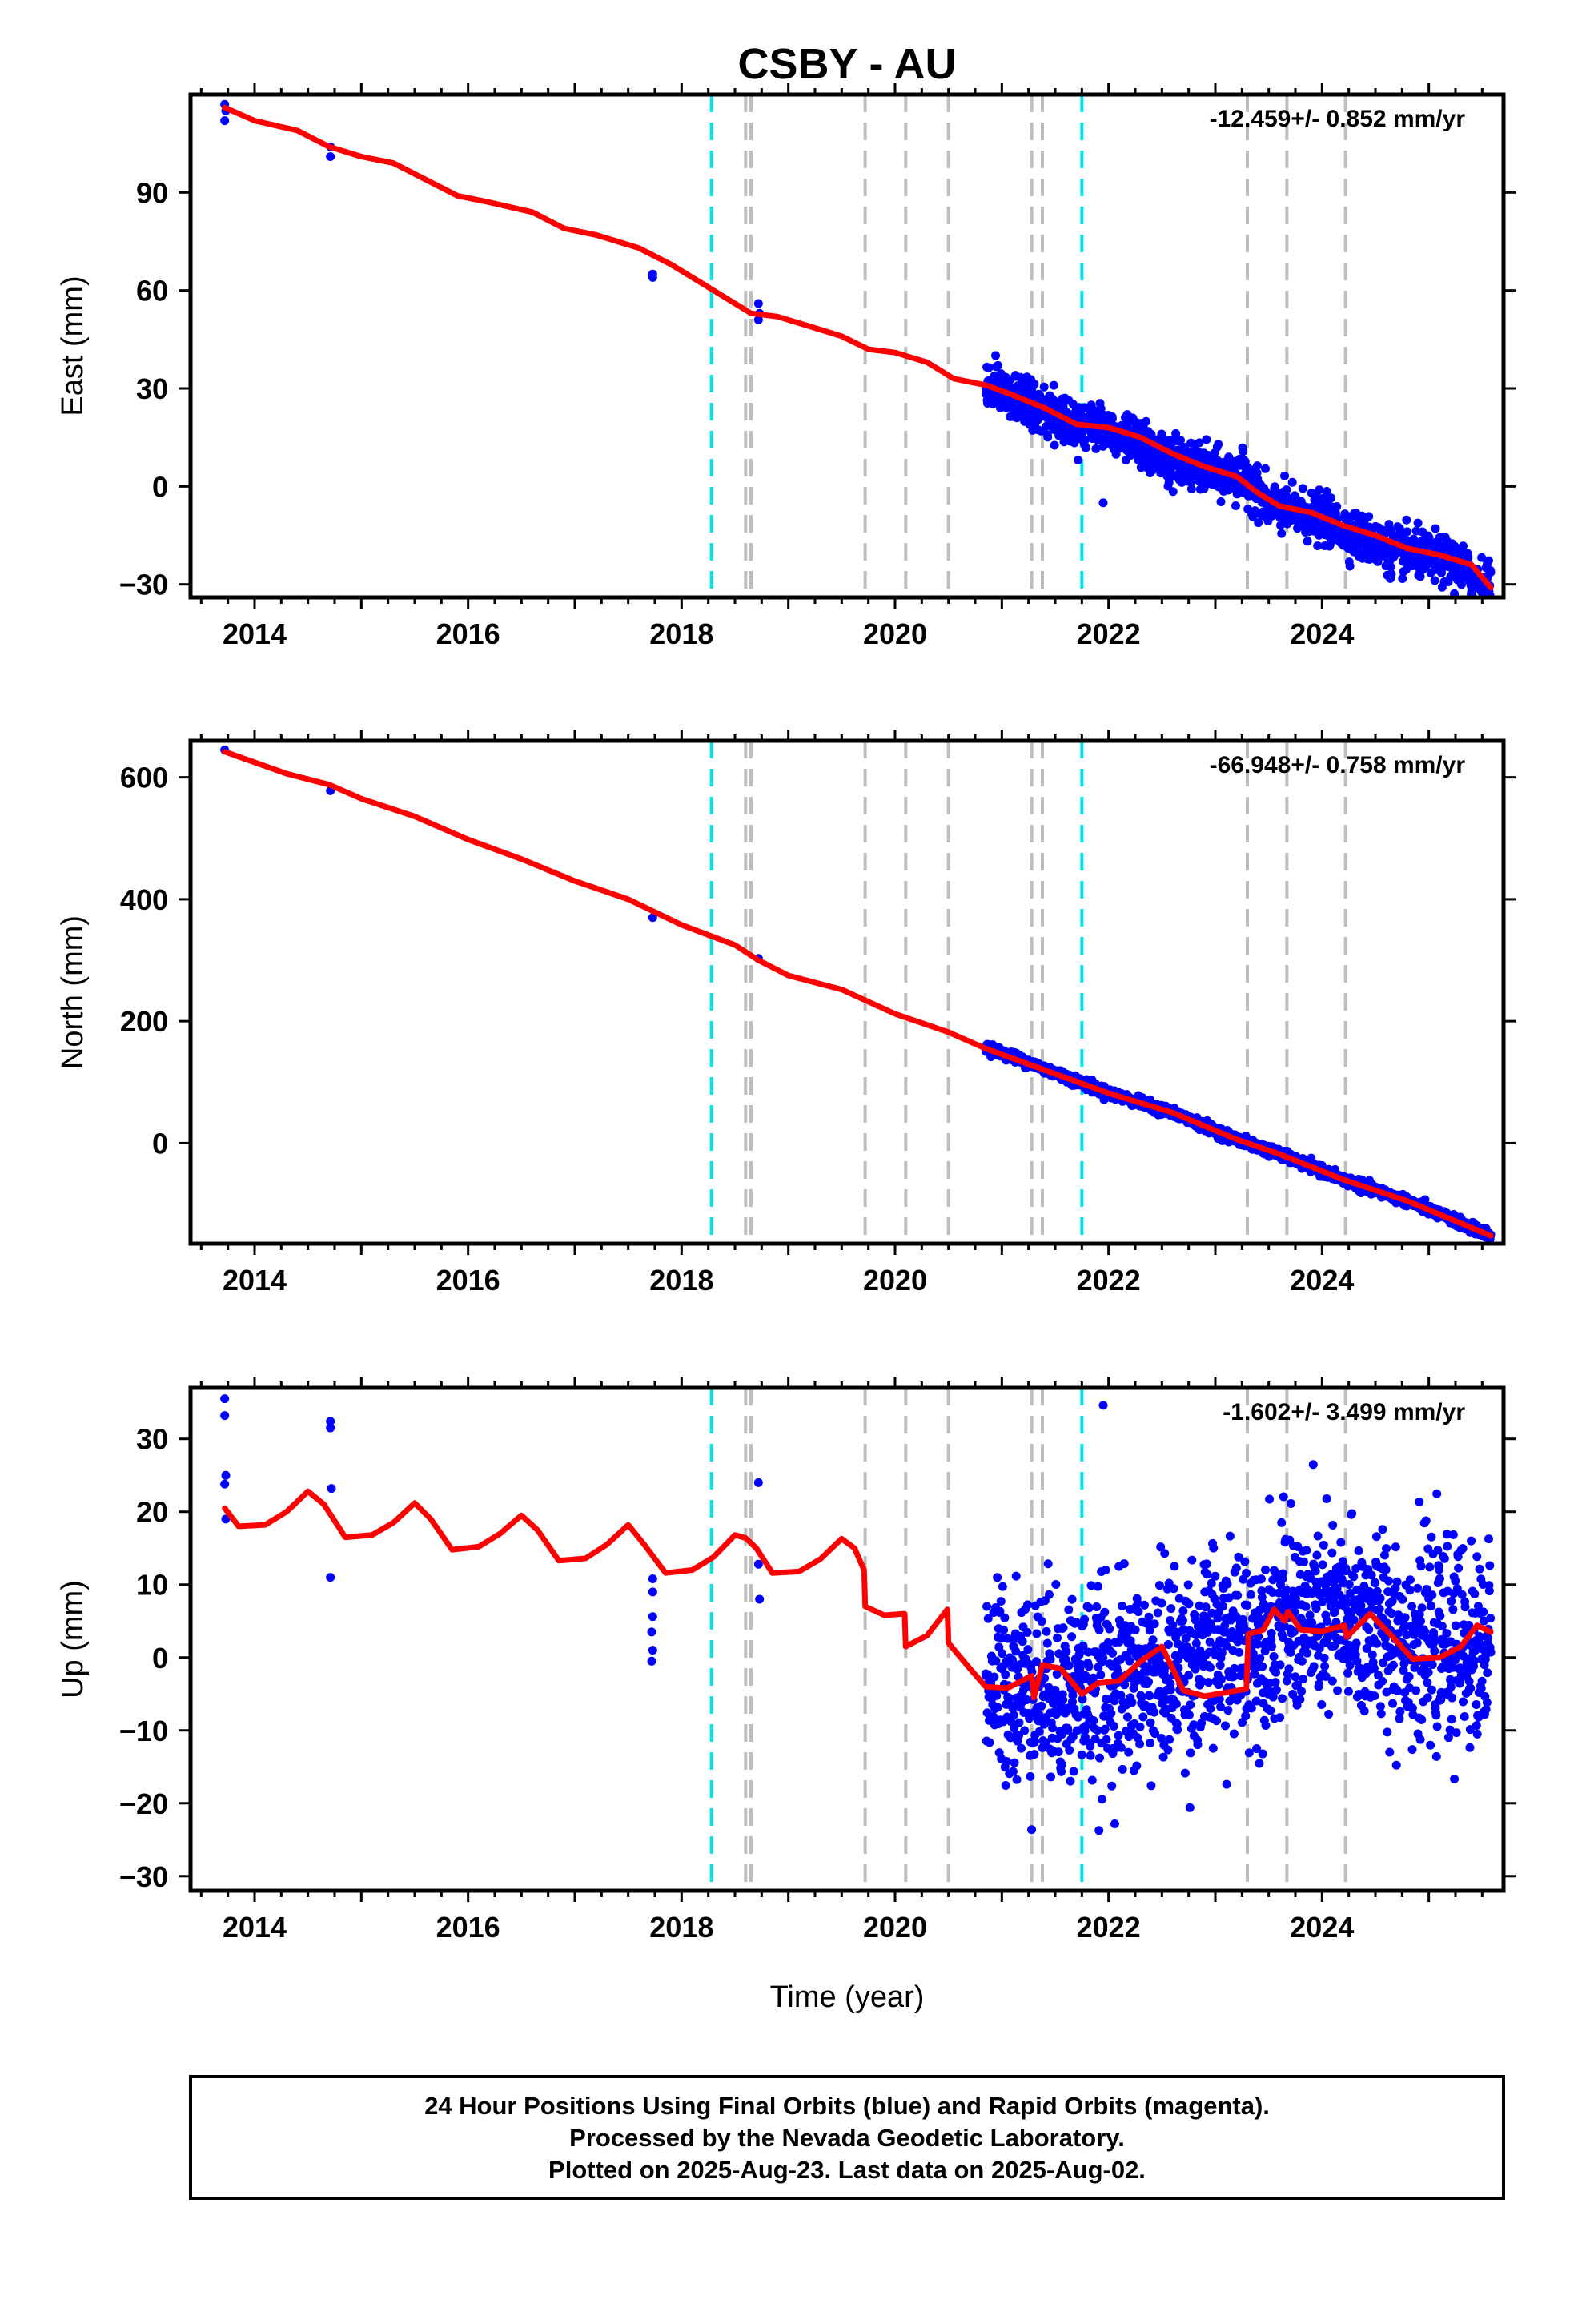  What do you see at coordinates (858, 1594) in the screenshot?
I see `model-line` at bounding box center [858, 1594].